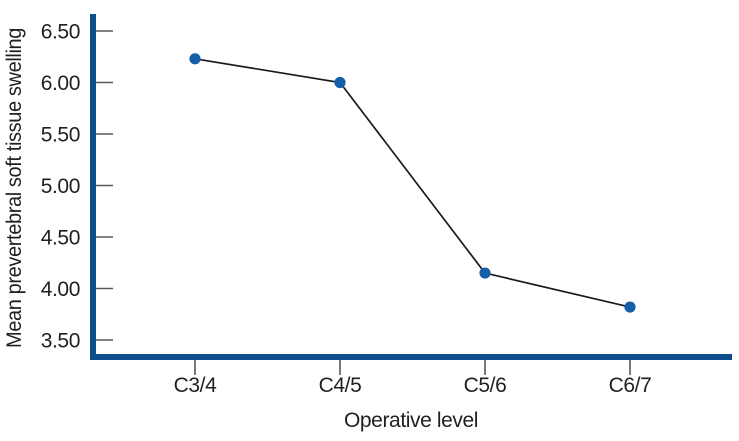 The width and height of the screenshot is (739, 441). I want to click on y-ticks: 3.50 4.00 4.50 5.00 5.50 6.00 6.50, so click(77, 187).